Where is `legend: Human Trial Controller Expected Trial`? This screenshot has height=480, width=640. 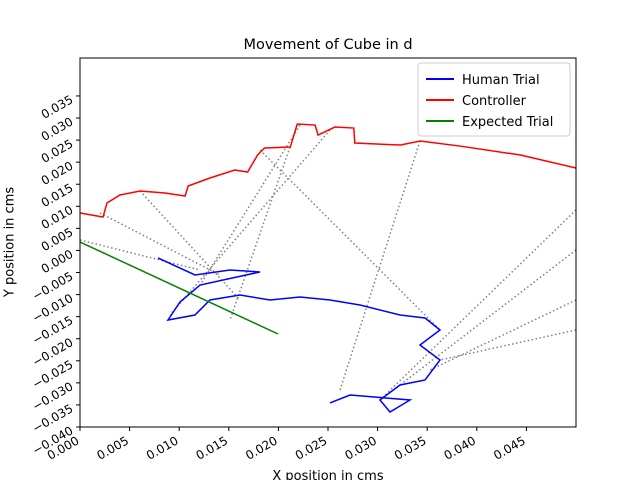
legend: Human Trial Controller Expected Trial is located at coordinates (494, 99).